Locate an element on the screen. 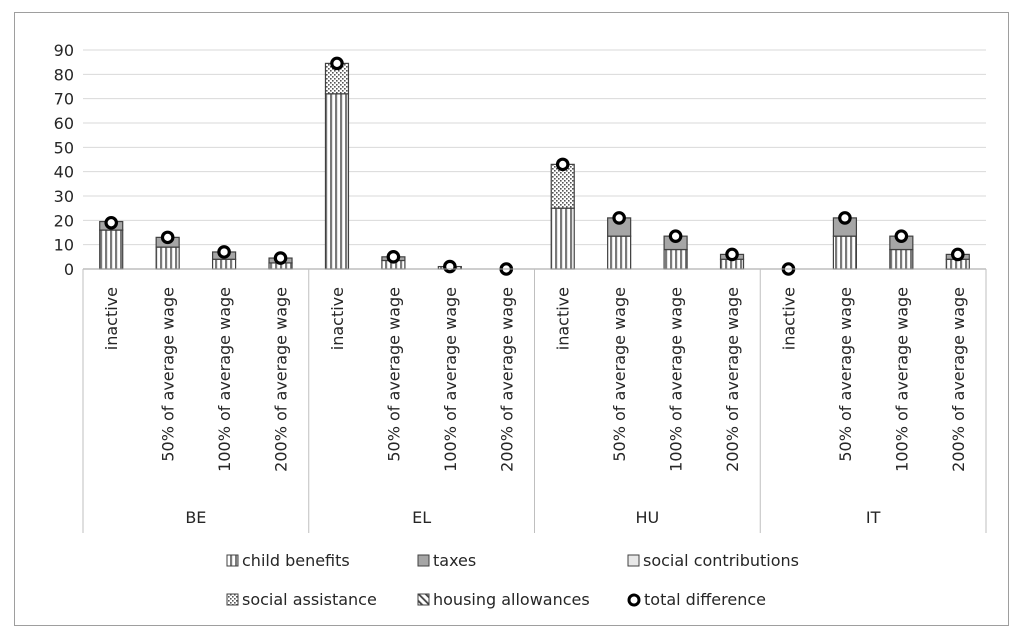  y-tick-label: 70 is located at coordinates (64, 99).